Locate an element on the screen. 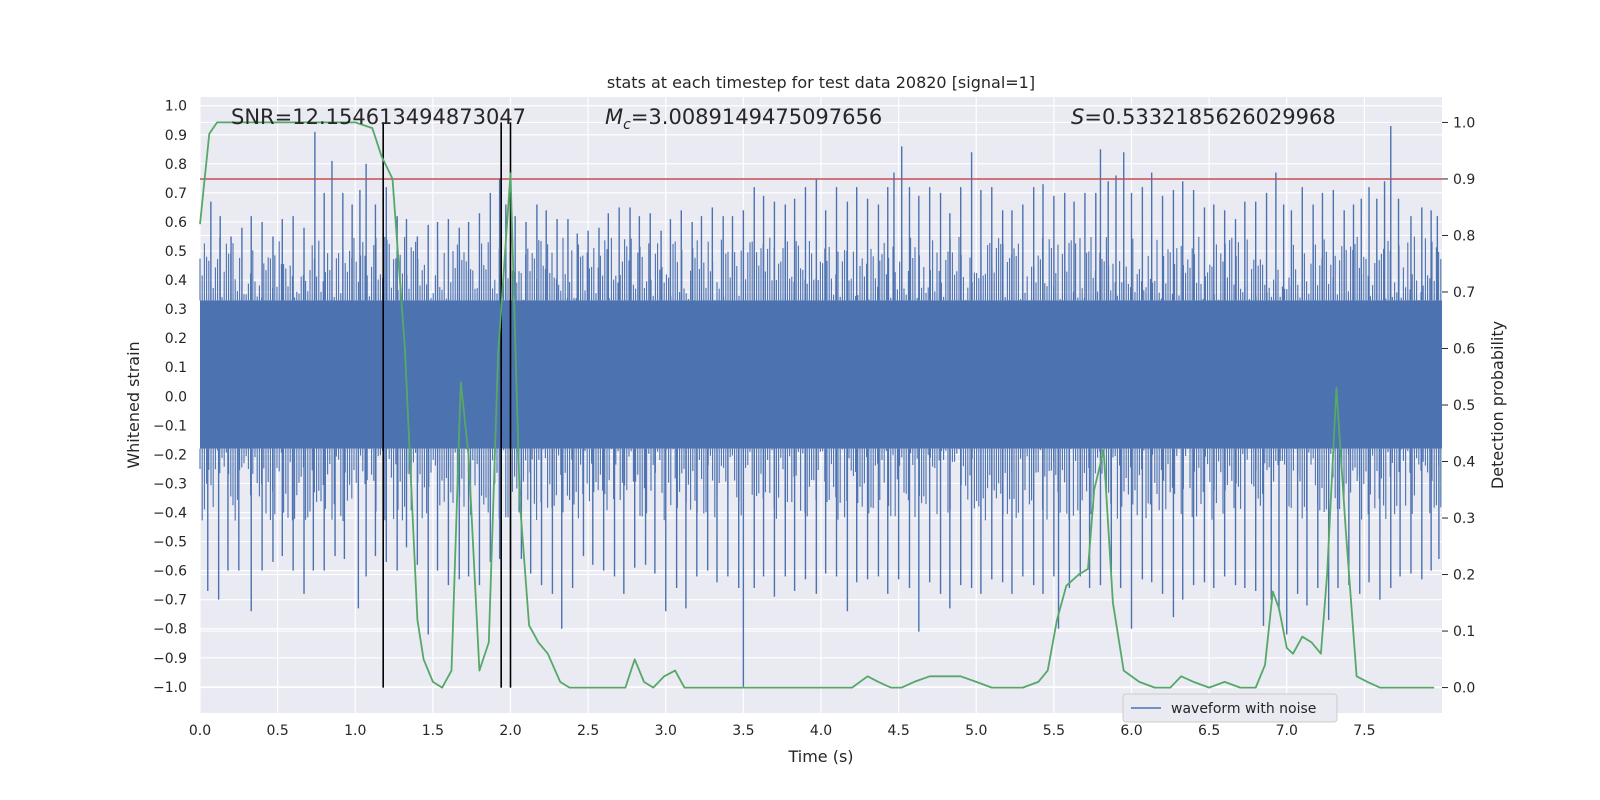  x-tick-label: 1.0 is located at coordinates (355, 731).